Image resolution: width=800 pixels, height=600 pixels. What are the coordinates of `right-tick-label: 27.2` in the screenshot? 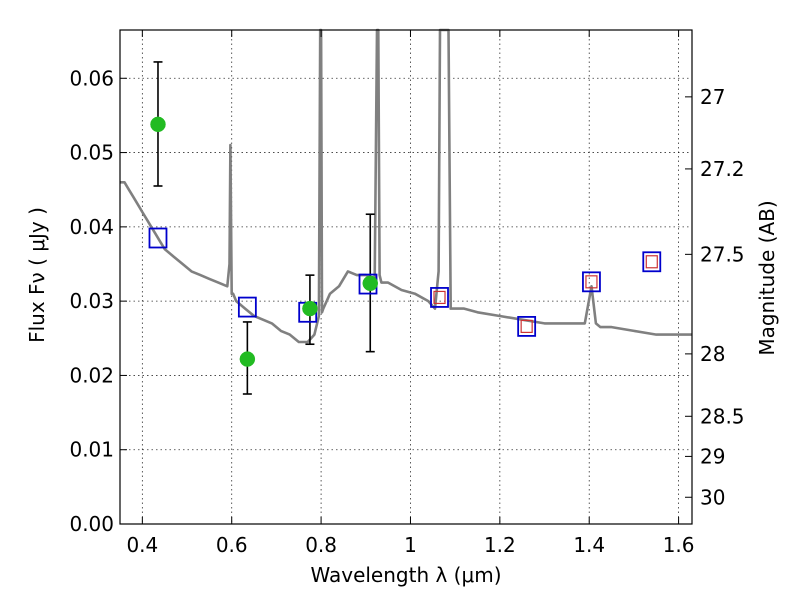 It's located at (722, 169).